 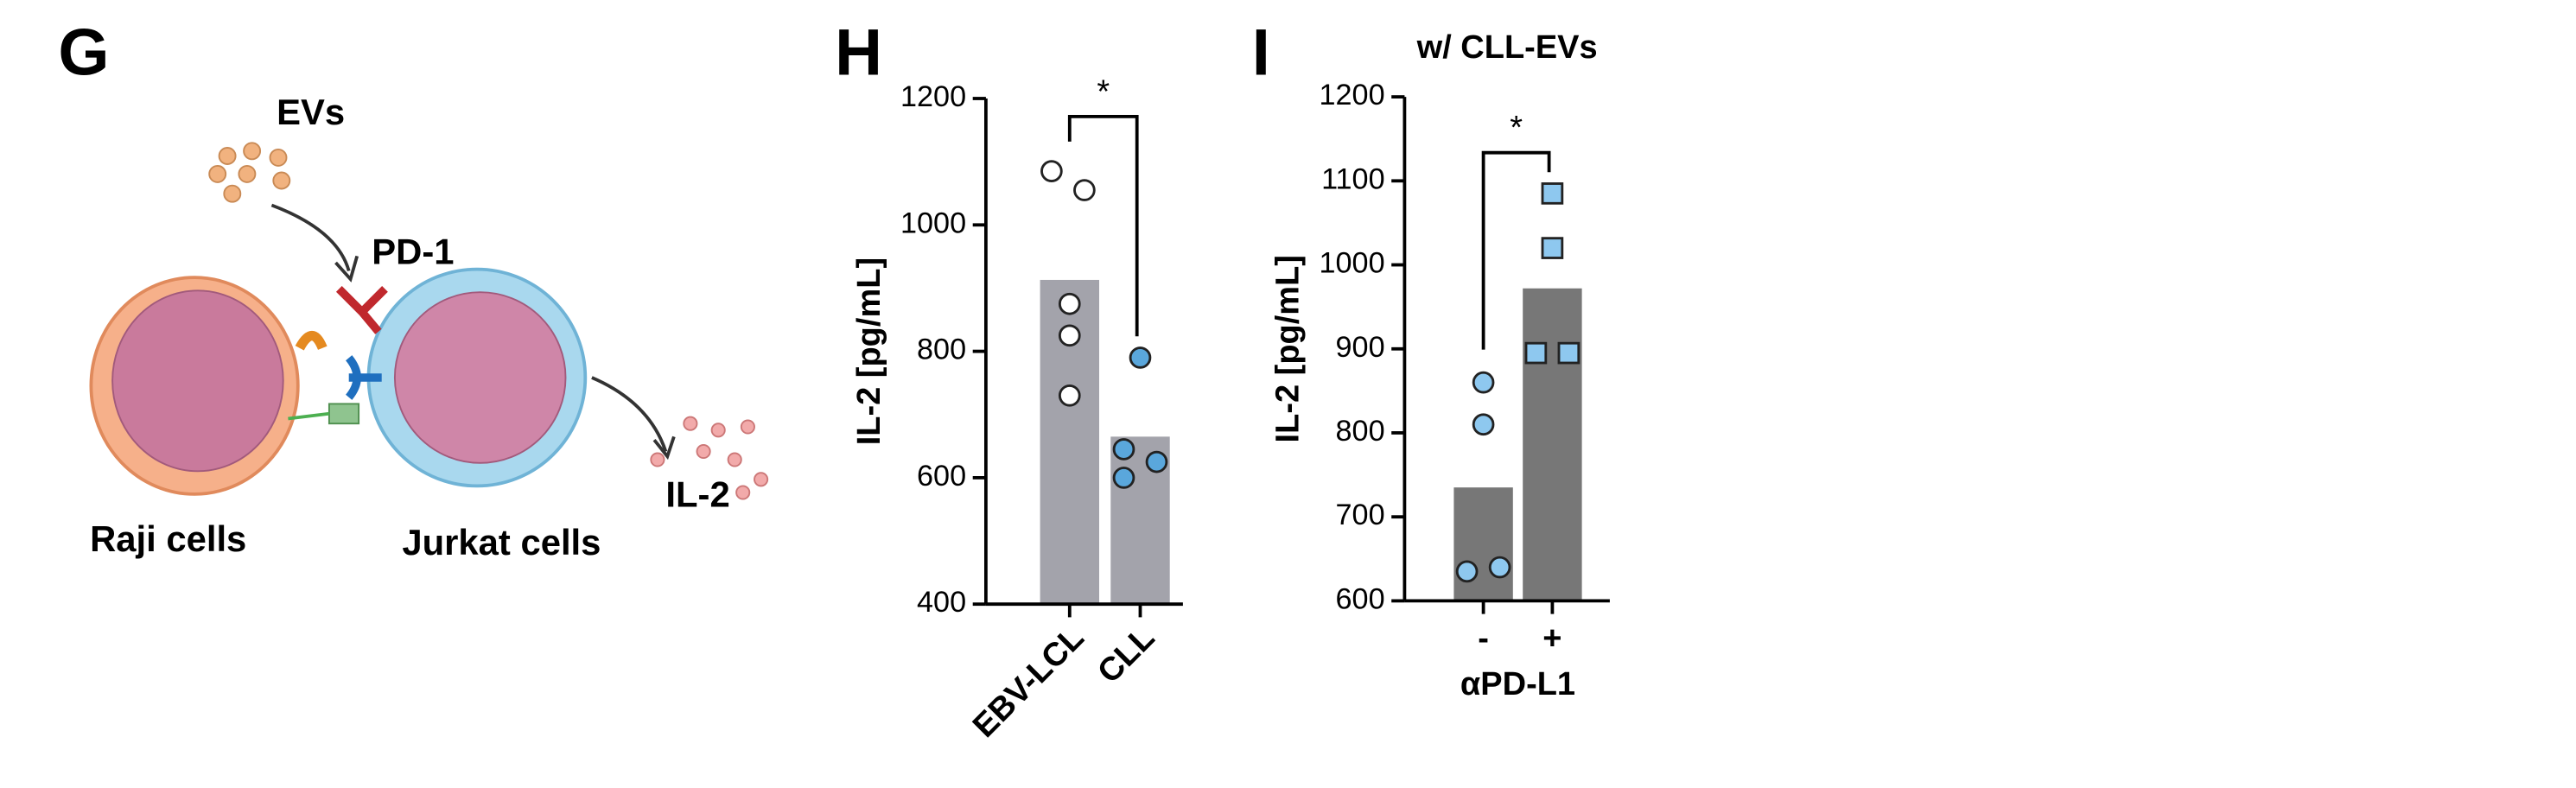 I want to click on x-tick-label: -, so click(x=1483, y=638).